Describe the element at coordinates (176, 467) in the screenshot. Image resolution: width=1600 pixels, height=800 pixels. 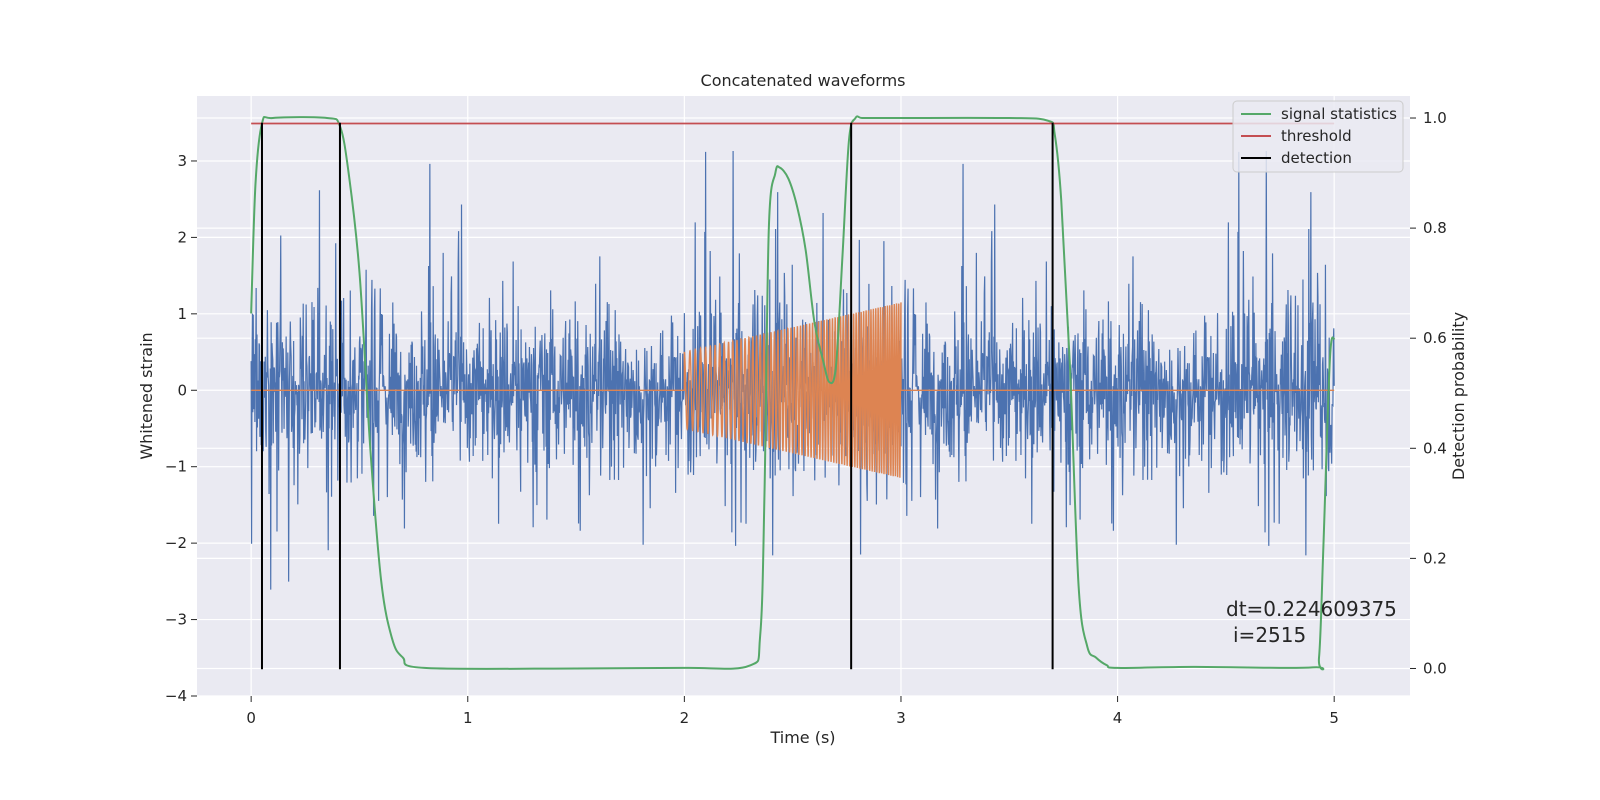
I see `y-tick-label: −1` at that location.